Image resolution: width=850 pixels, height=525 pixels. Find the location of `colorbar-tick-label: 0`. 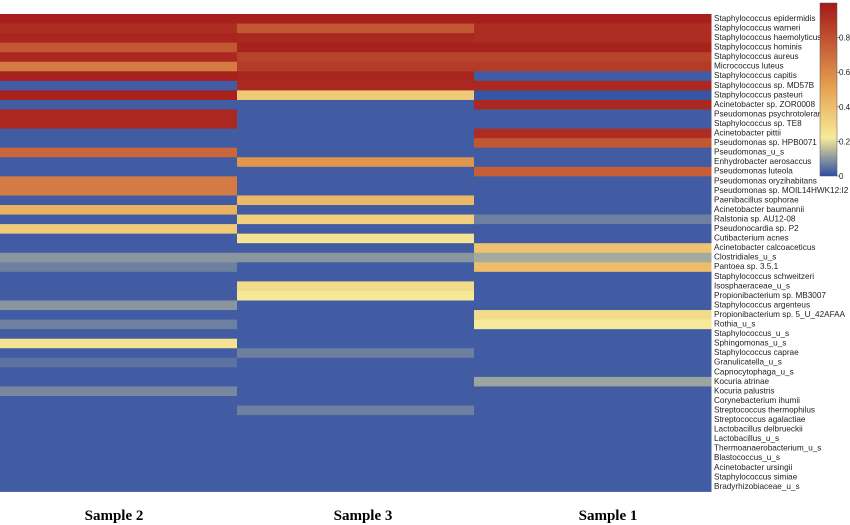

colorbar-tick-label: 0 is located at coordinates (841, 176).